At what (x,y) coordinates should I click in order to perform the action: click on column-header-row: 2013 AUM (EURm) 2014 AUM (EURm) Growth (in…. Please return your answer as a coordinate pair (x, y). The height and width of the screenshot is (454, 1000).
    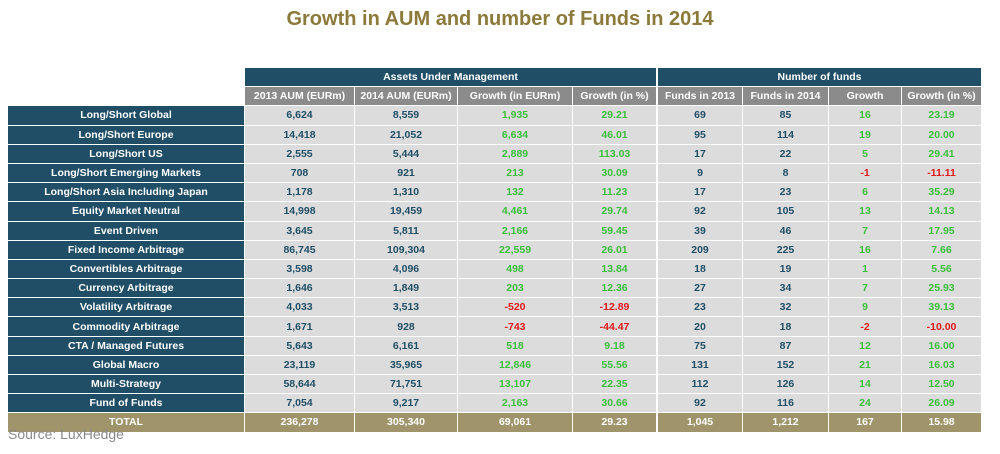
    Looking at the image, I should click on (494, 96).